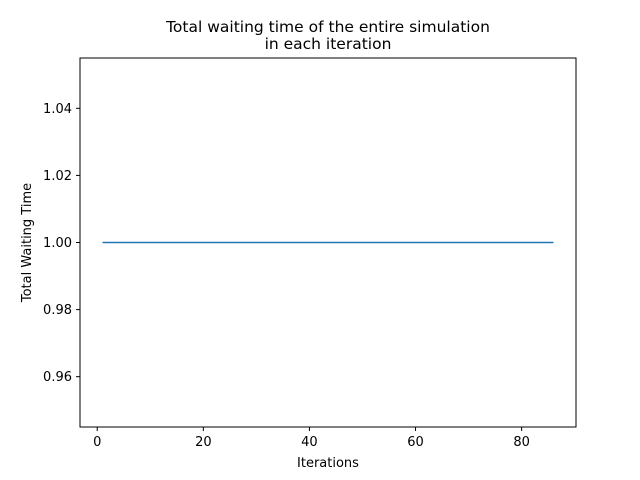 The width and height of the screenshot is (640, 480). I want to click on x-tick-label: 40, so click(309, 442).